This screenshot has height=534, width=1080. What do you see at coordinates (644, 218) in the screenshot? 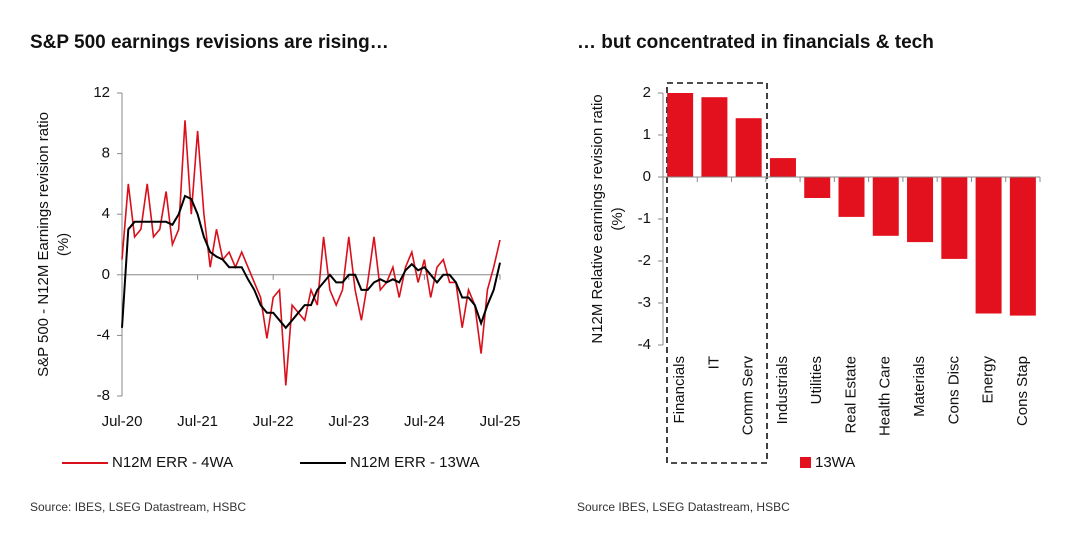
I see `y-tick-label: -1` at bounding box center [644, 218].